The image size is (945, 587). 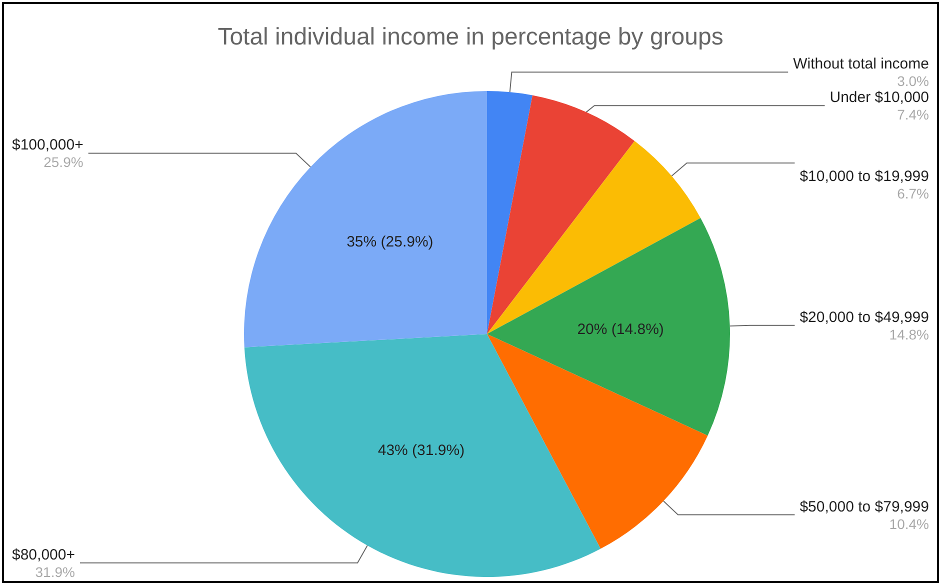 I want to click on data-label: 7.4%, so click(x=913, y=114).